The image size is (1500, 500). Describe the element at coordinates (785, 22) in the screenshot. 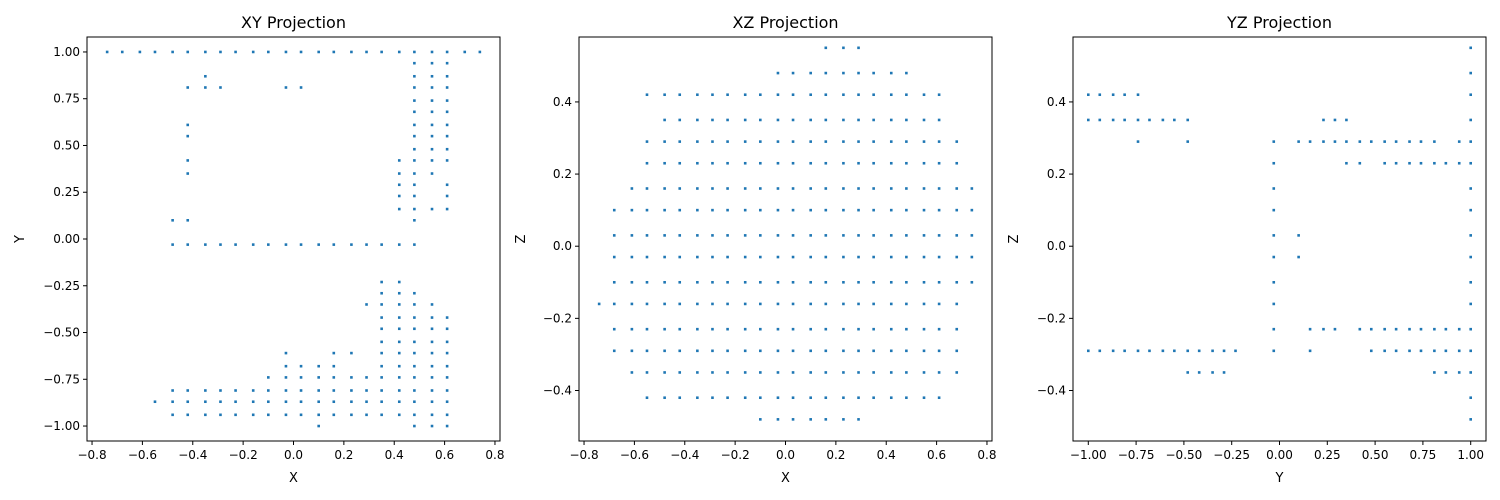

I see `xz-title: XZ Projection` at that location.